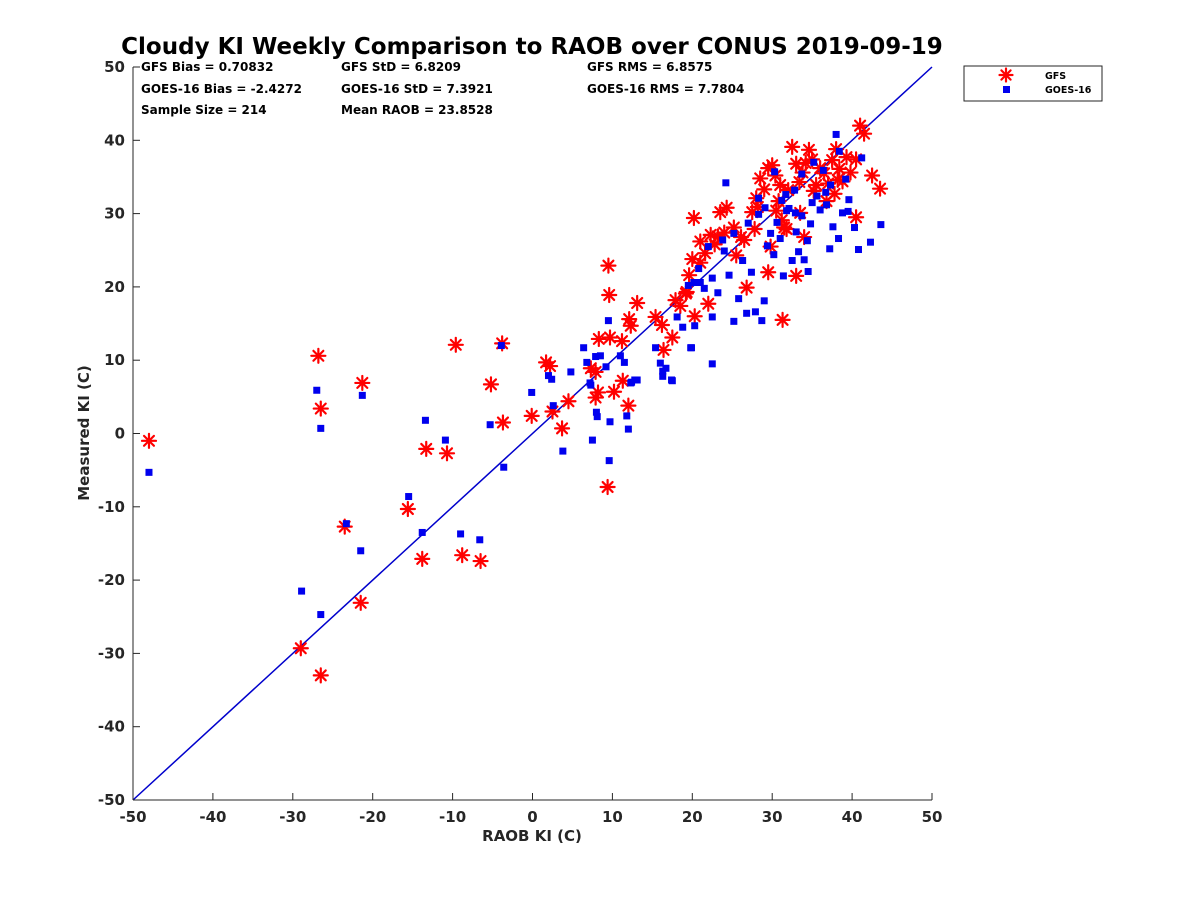  I want to click on stat-mean-raob: Mean RAOB = 23.8528, so click(417, 110).